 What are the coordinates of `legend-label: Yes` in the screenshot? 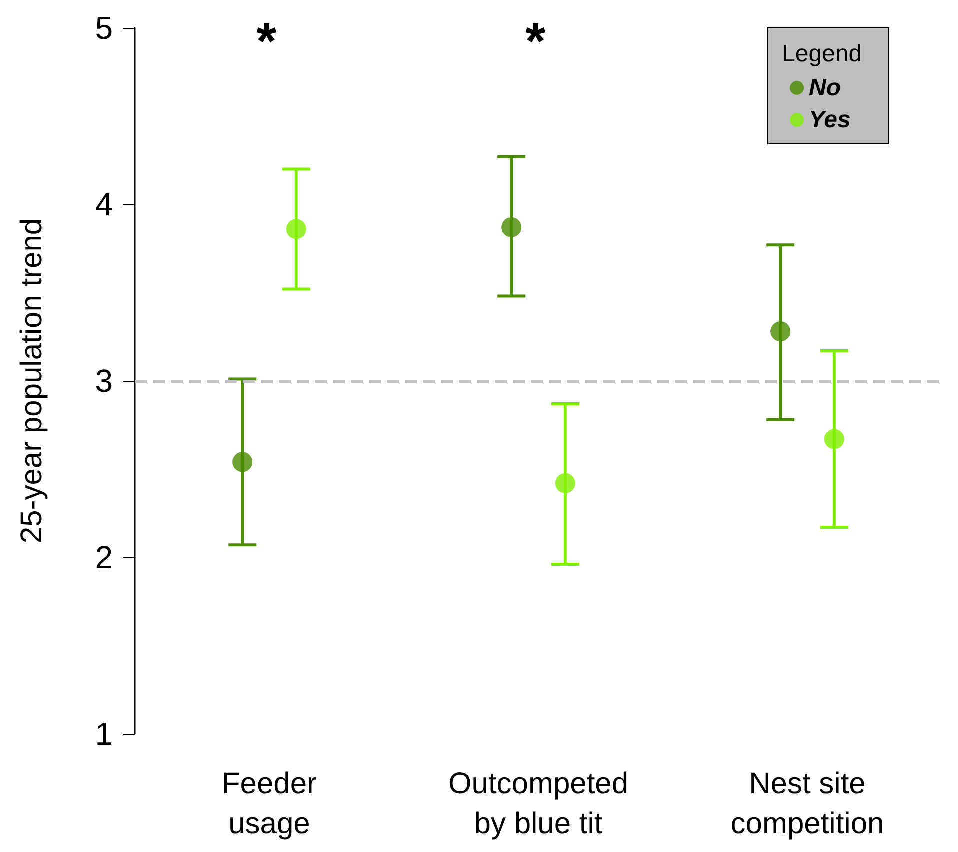 It's located at (830, 120).